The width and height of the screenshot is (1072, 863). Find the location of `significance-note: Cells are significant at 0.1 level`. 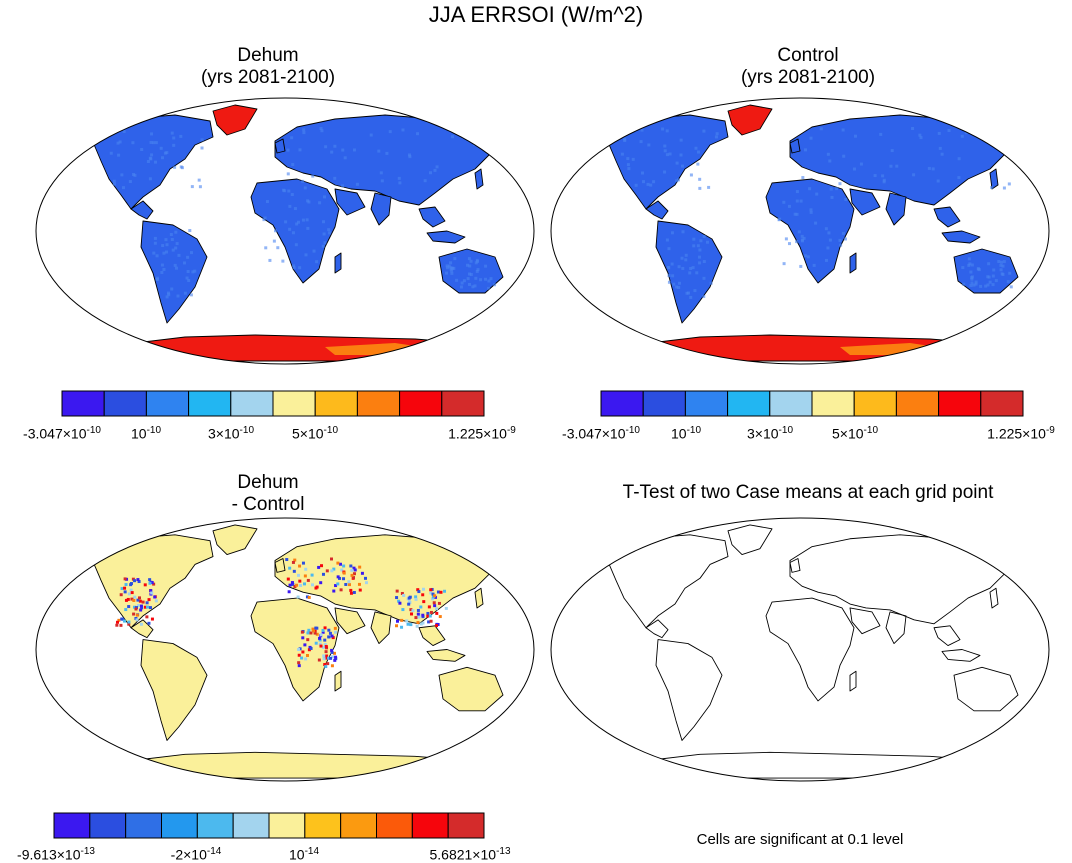

significance-note: Cells are significant at 0.1 level is located at coordinates (800, 839).